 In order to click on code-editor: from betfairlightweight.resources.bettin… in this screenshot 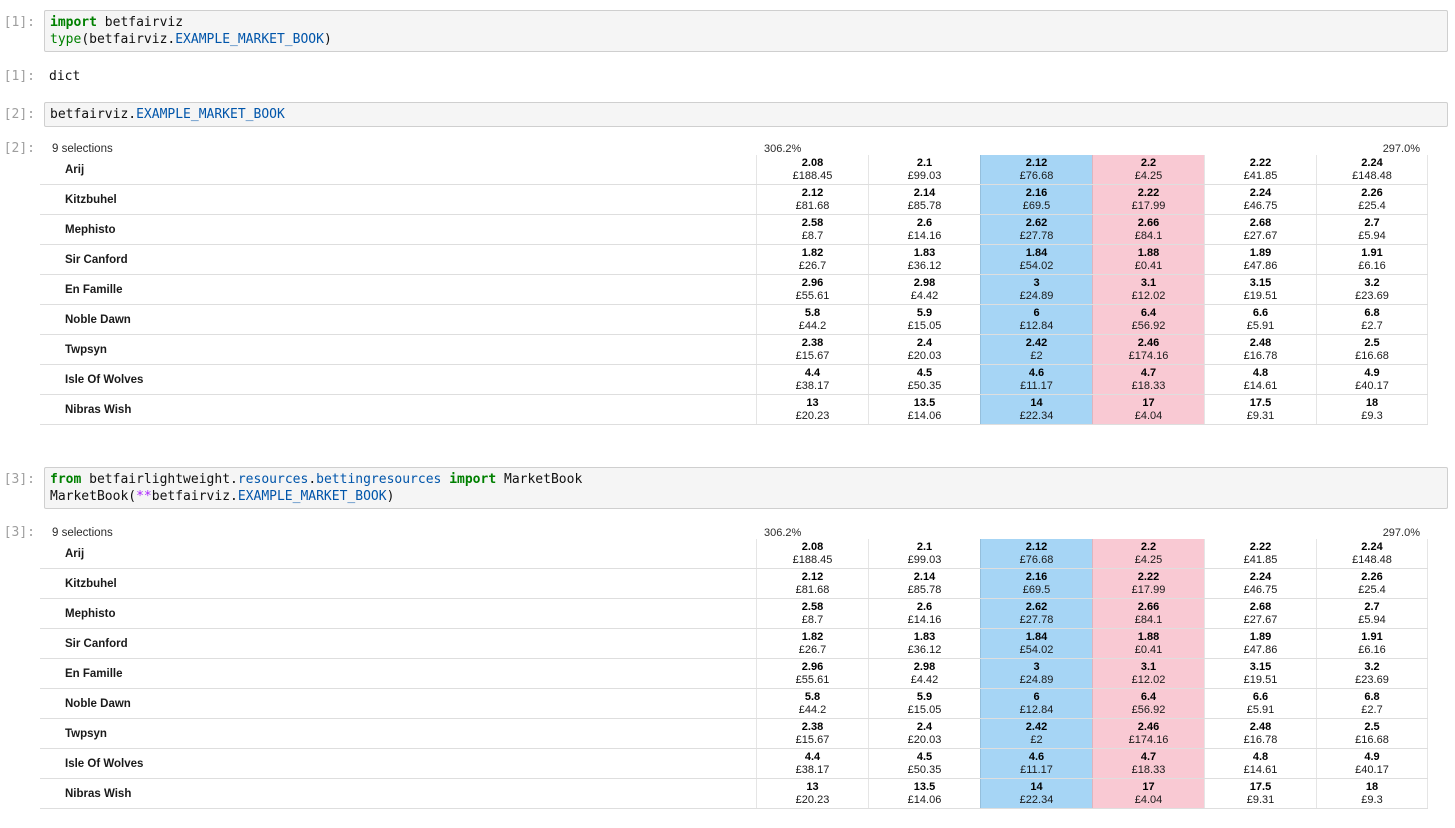, I will do `click(746, 488)`.